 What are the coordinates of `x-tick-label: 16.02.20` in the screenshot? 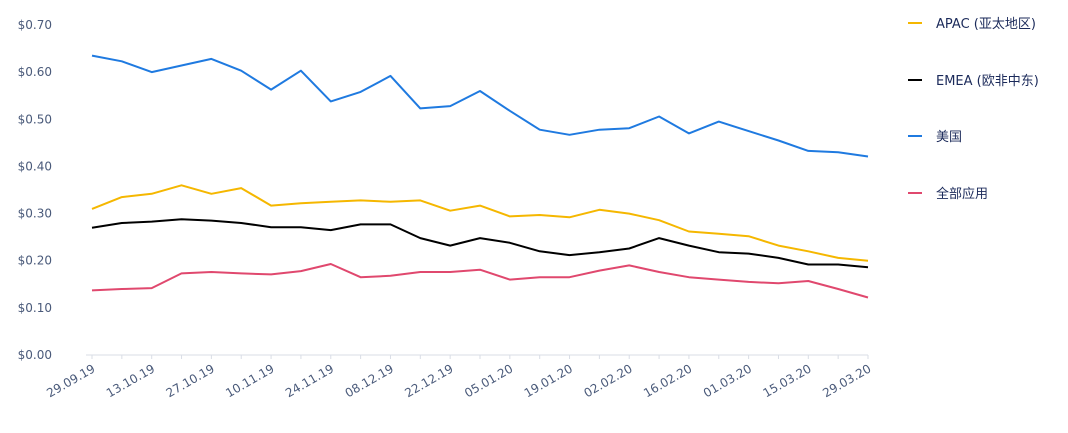 It's located at (667, 380).